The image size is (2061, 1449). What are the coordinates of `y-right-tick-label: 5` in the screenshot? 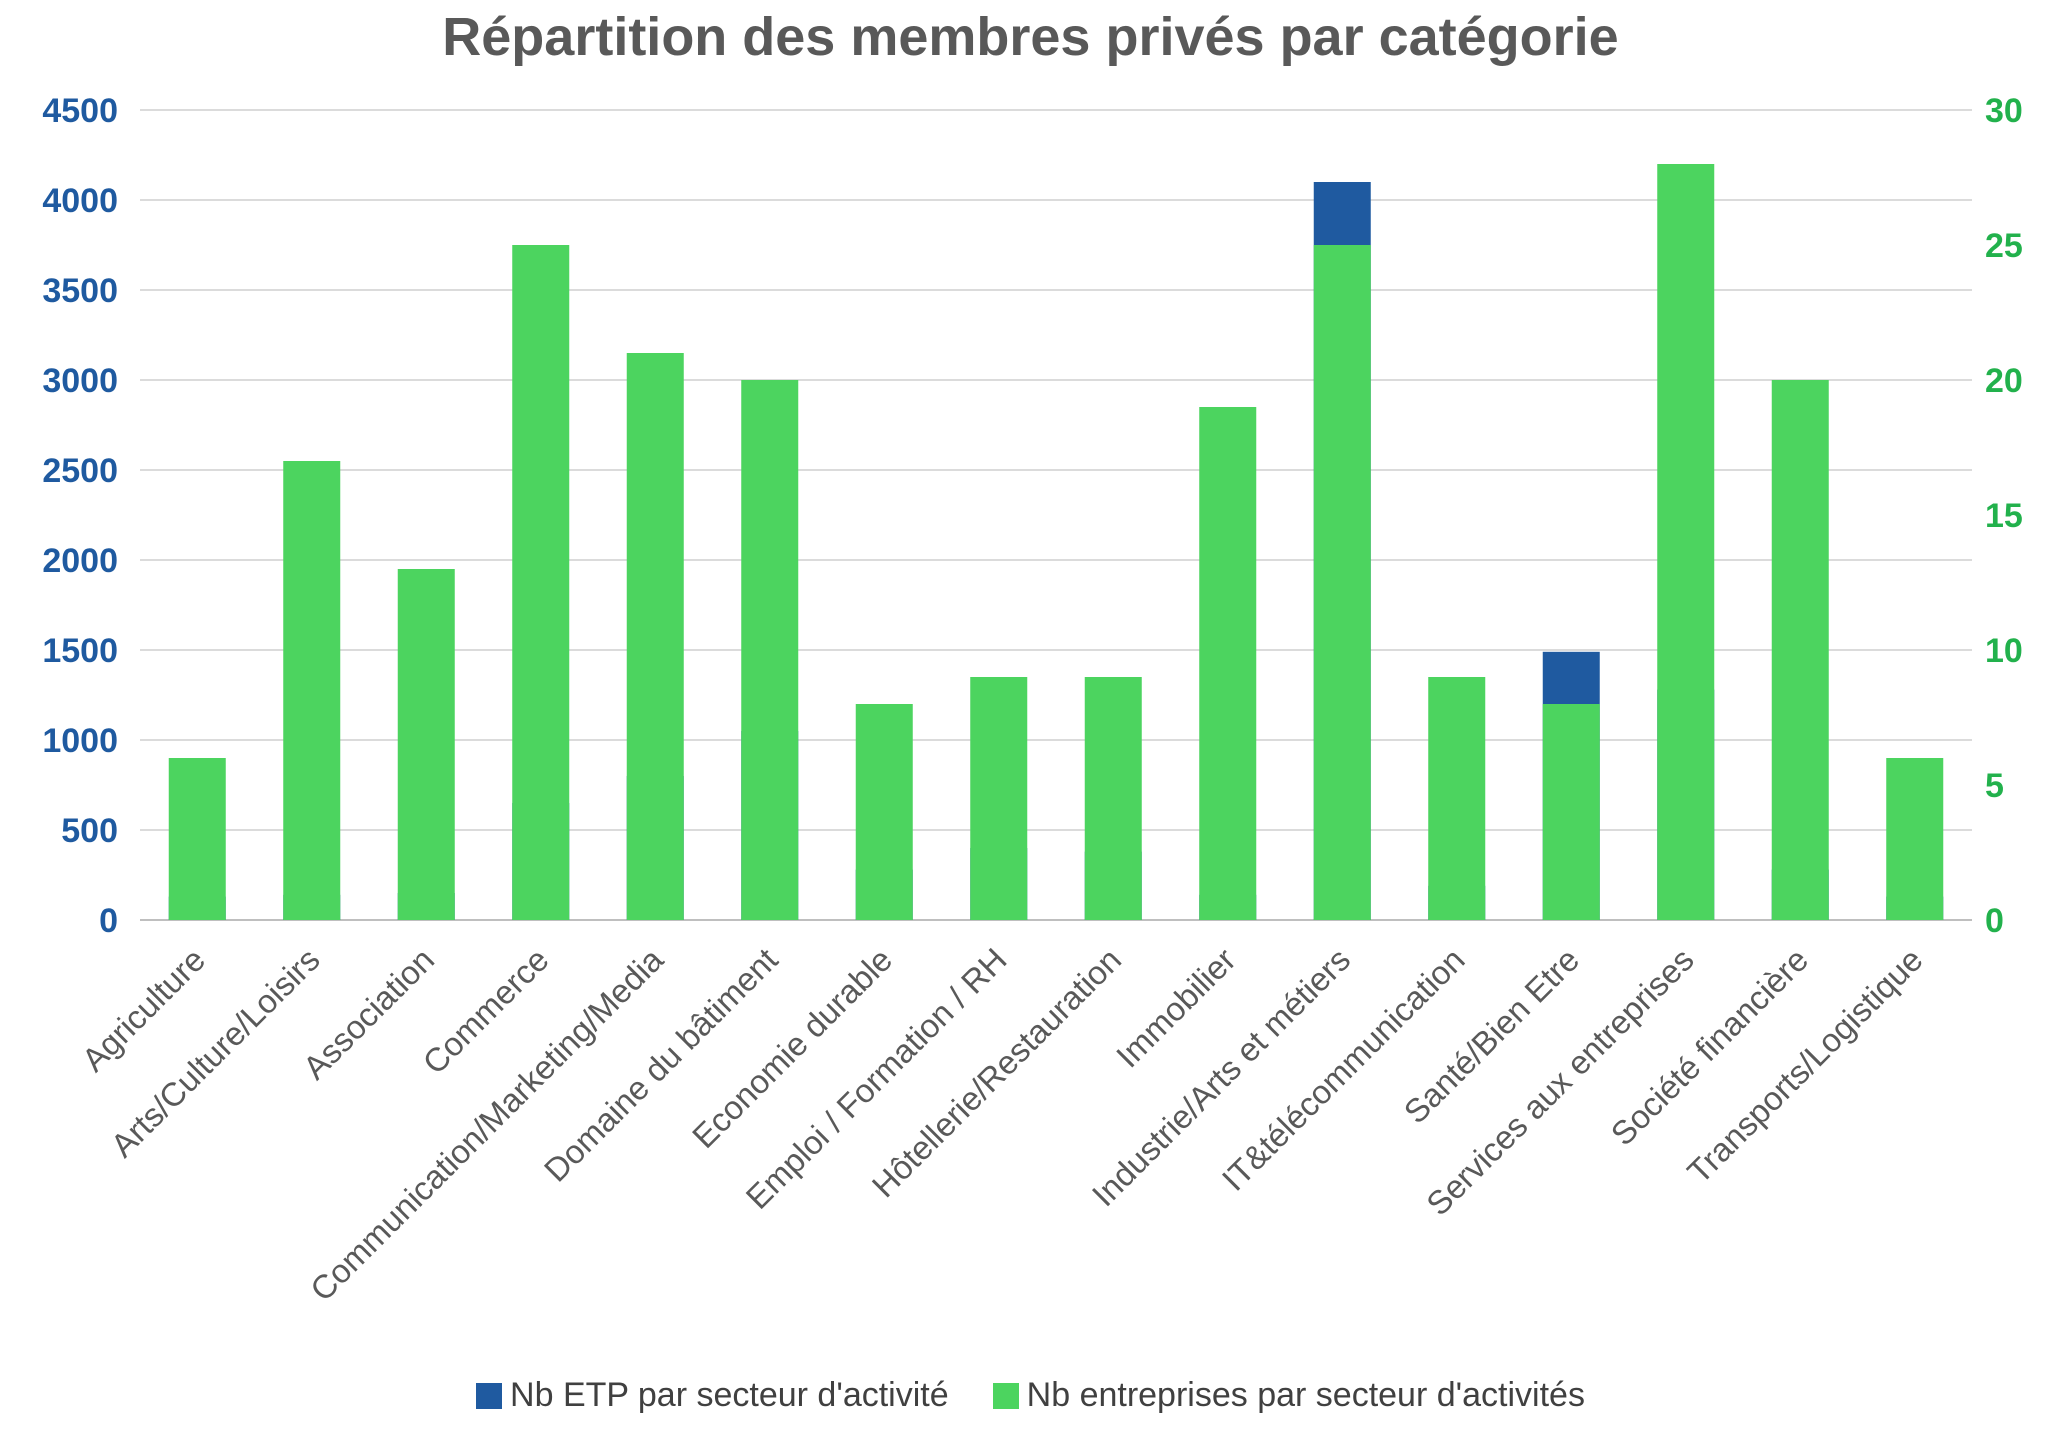 It's located at (1994, 786).